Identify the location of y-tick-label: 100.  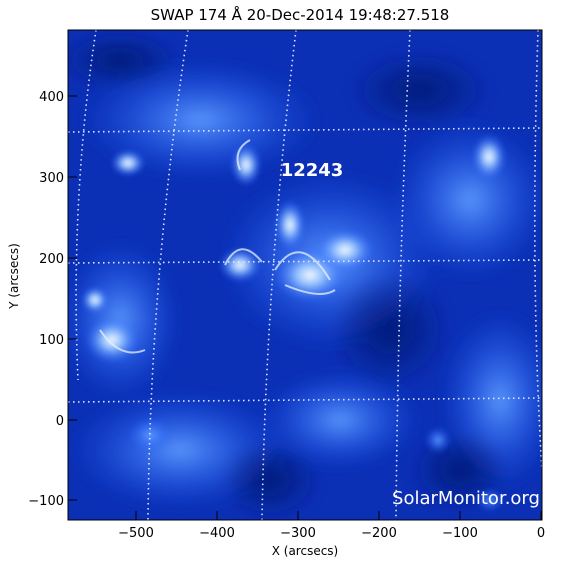
(51, 340).